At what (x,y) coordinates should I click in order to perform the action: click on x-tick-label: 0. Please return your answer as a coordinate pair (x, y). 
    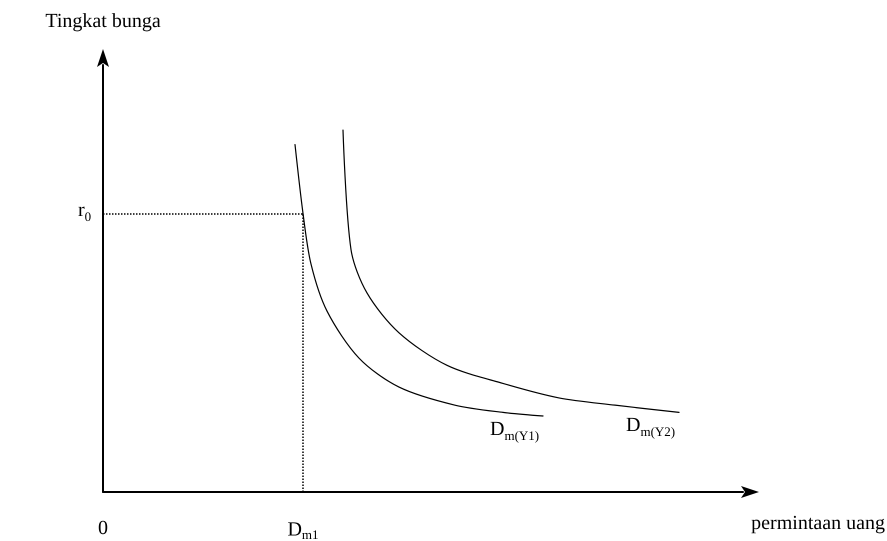
    Looking at the image, I should click on (103, 528).